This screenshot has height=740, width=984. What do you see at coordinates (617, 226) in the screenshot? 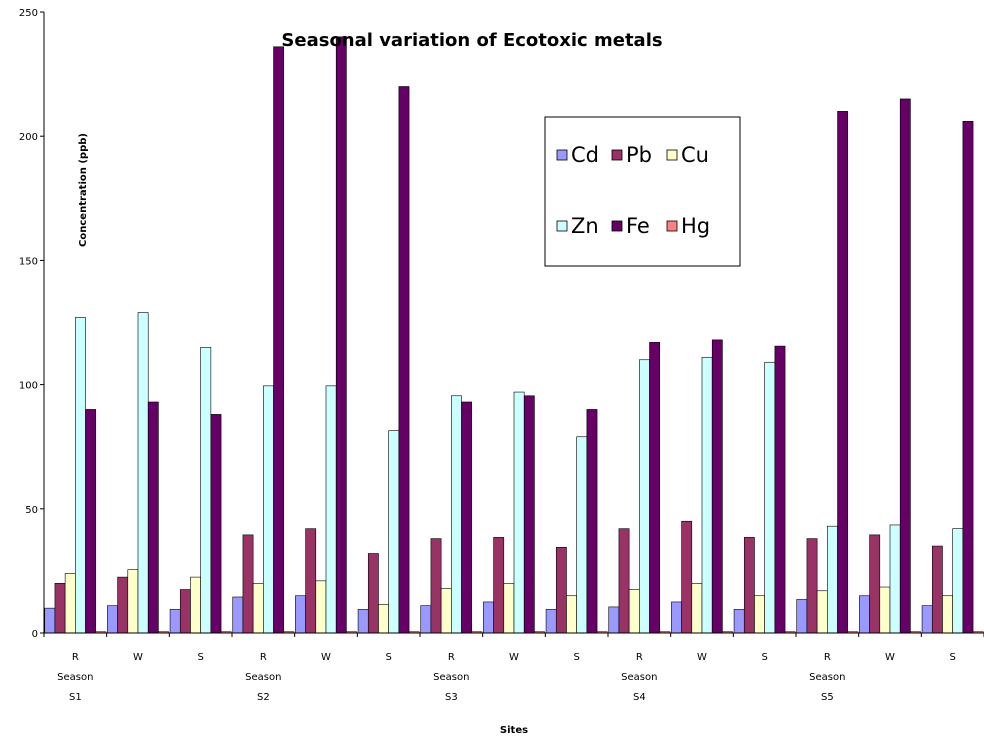
I see `legend-swatch-fe` at bounding box center [617, 226].